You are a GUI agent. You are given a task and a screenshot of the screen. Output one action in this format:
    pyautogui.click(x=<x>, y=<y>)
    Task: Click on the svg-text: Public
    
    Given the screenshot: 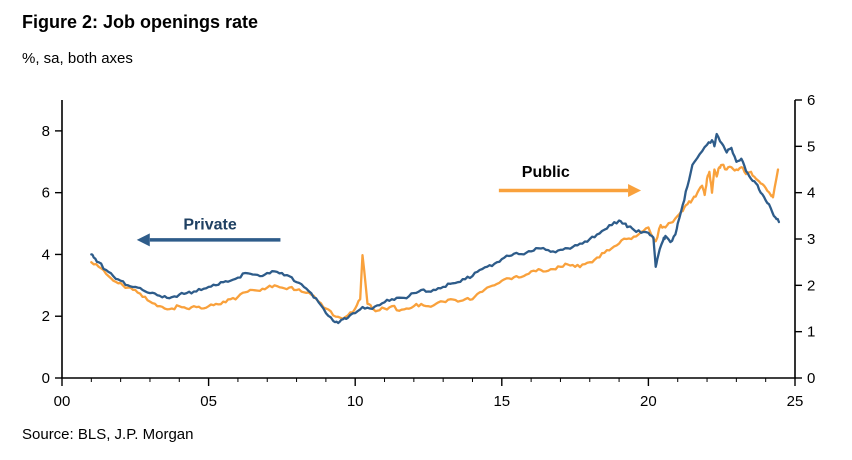 What is the action you would take?
    pyautogui.click(x=546, y=172)
    